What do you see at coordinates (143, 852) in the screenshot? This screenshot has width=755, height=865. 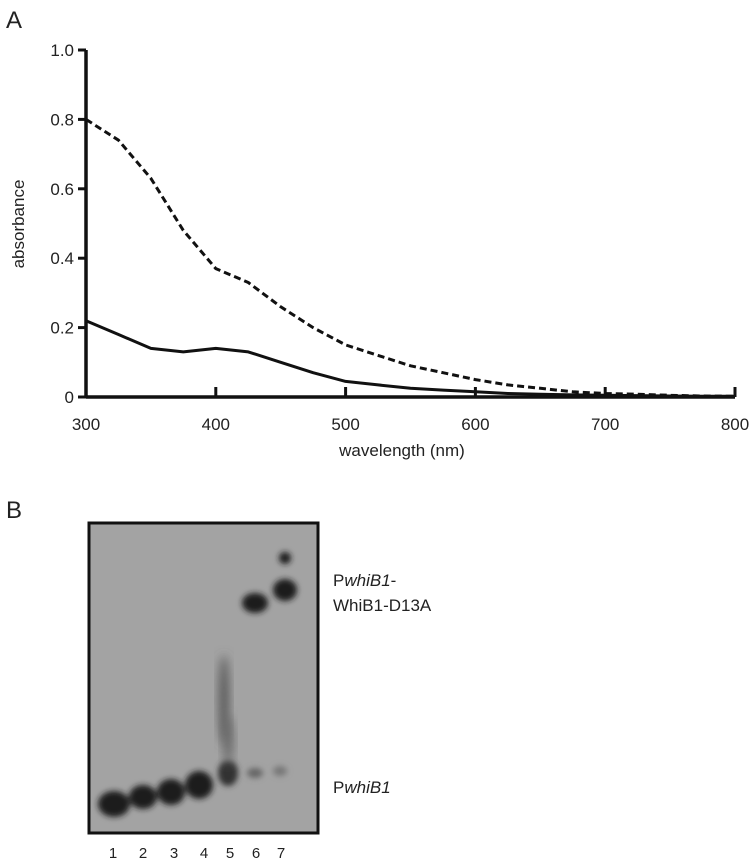 I see `lane-label: 2` at bounding box center [143, 852].